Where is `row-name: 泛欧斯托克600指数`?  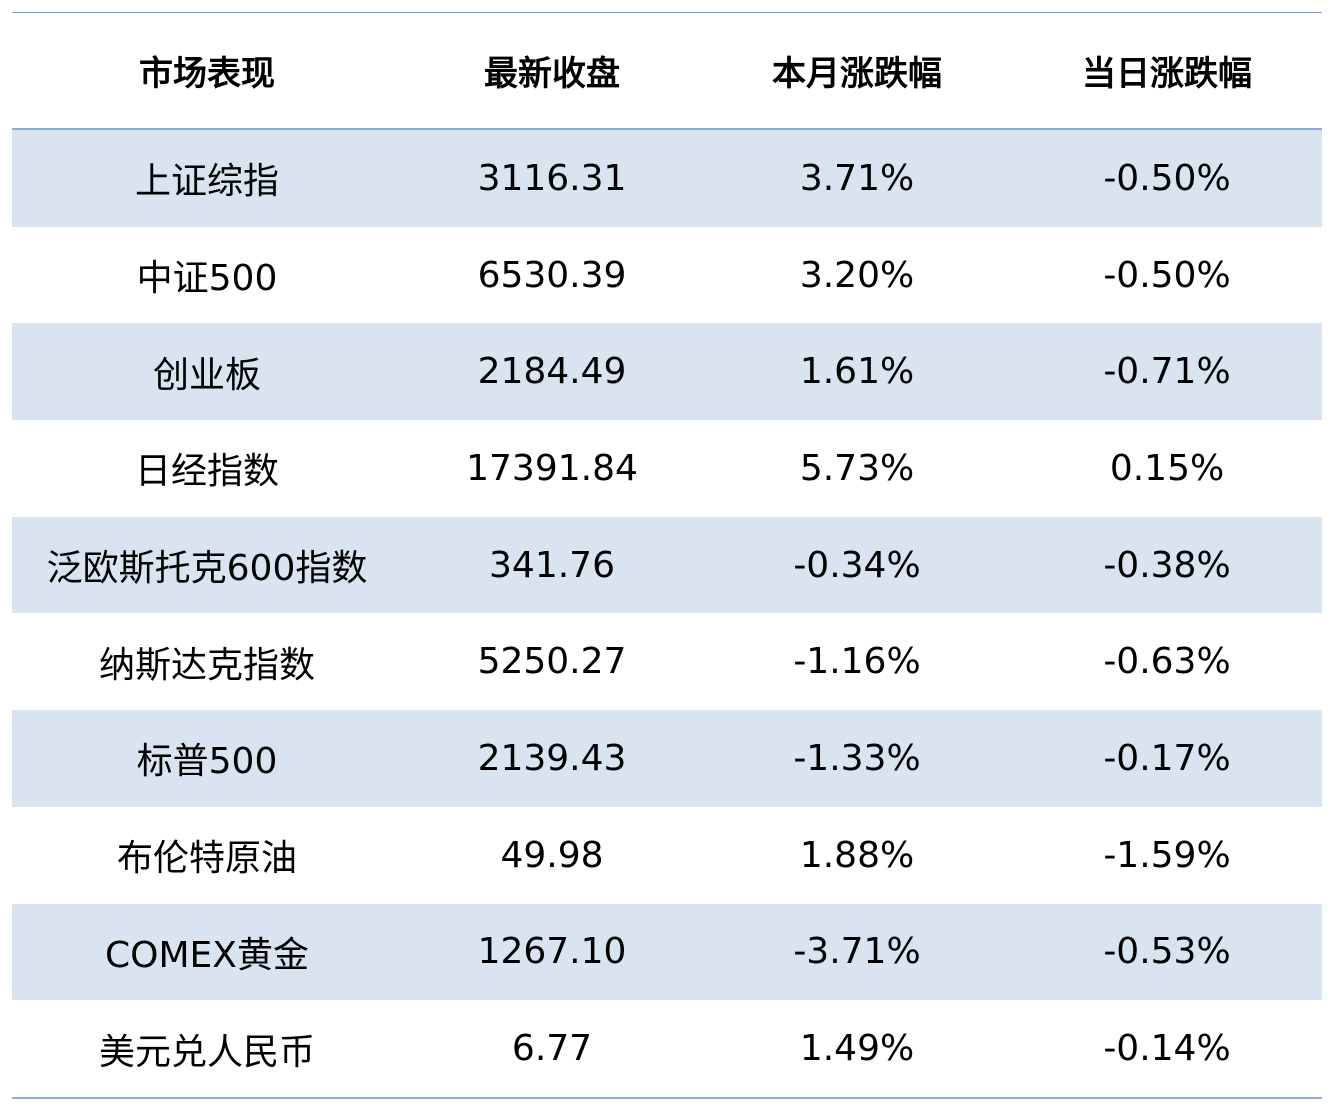 row-name: 泛欧斯托克600指数 is located at coordinates (207, 569).